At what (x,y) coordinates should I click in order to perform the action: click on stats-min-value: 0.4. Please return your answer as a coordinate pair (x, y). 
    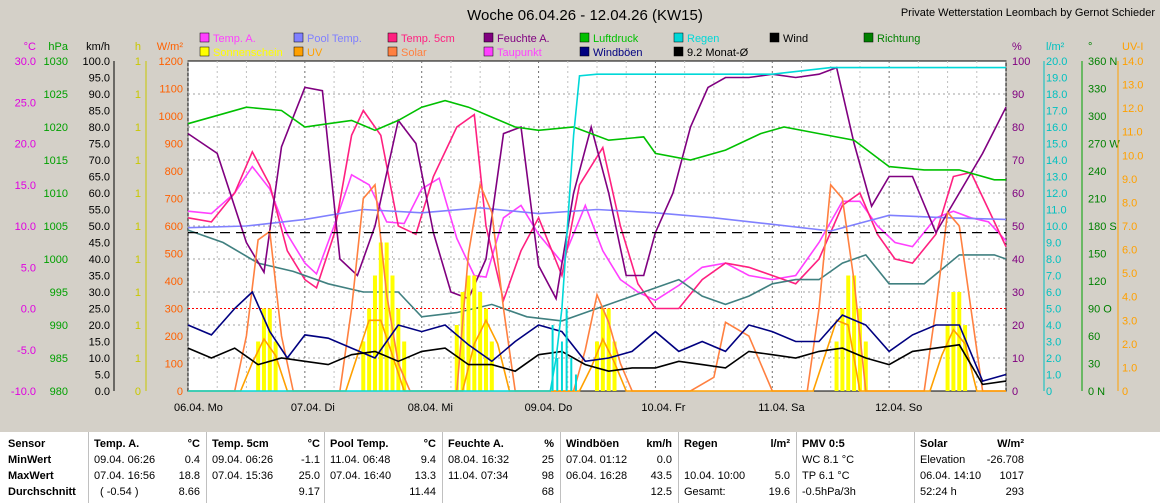
    Looking at the image, I should click on (192, 460).